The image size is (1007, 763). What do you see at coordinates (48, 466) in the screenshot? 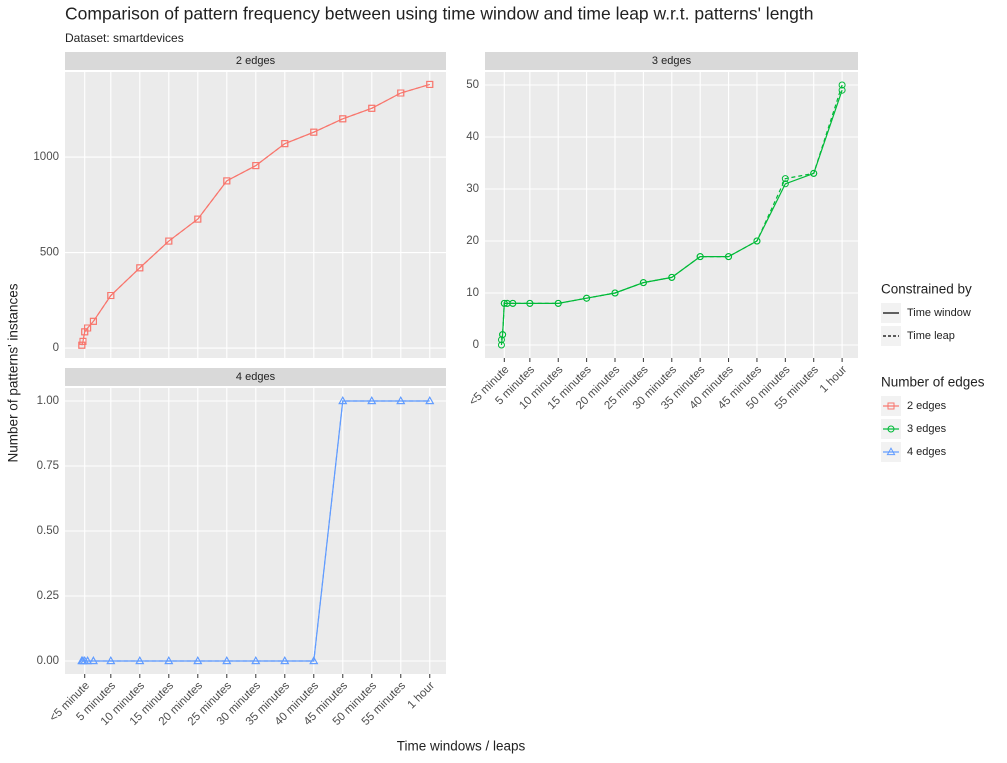
I see `y-tick-label: 0.75` at bounding box center [48, 466].